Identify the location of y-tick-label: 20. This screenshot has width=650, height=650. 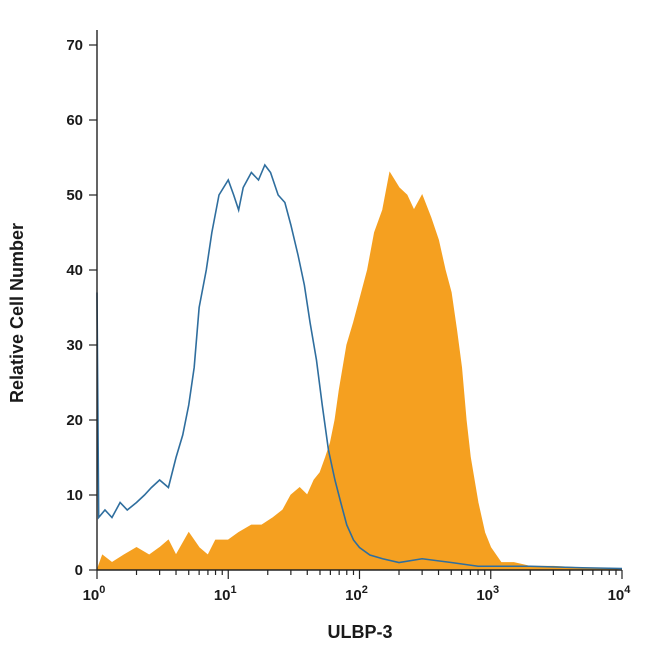
(74, 420).